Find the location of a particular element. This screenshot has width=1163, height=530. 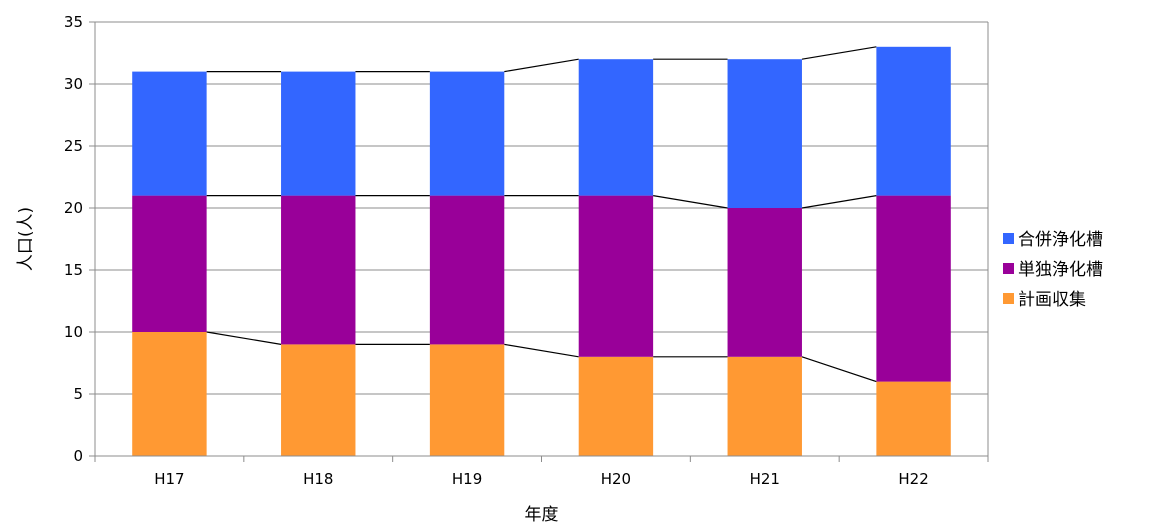

y-tick-label: 15 is located at coordinates (73, 270).